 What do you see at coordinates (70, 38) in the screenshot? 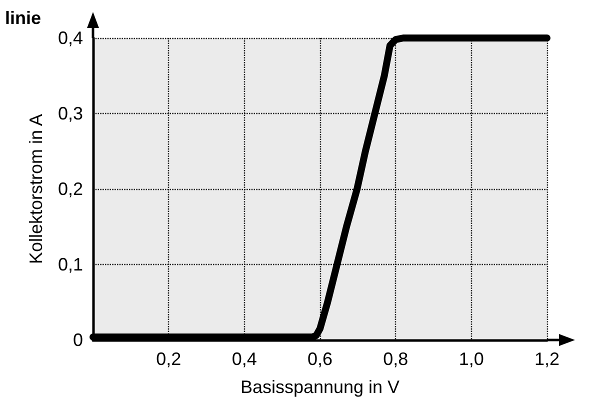
I see `y-tick-label: 0,4` at bounding box center [70, 38].